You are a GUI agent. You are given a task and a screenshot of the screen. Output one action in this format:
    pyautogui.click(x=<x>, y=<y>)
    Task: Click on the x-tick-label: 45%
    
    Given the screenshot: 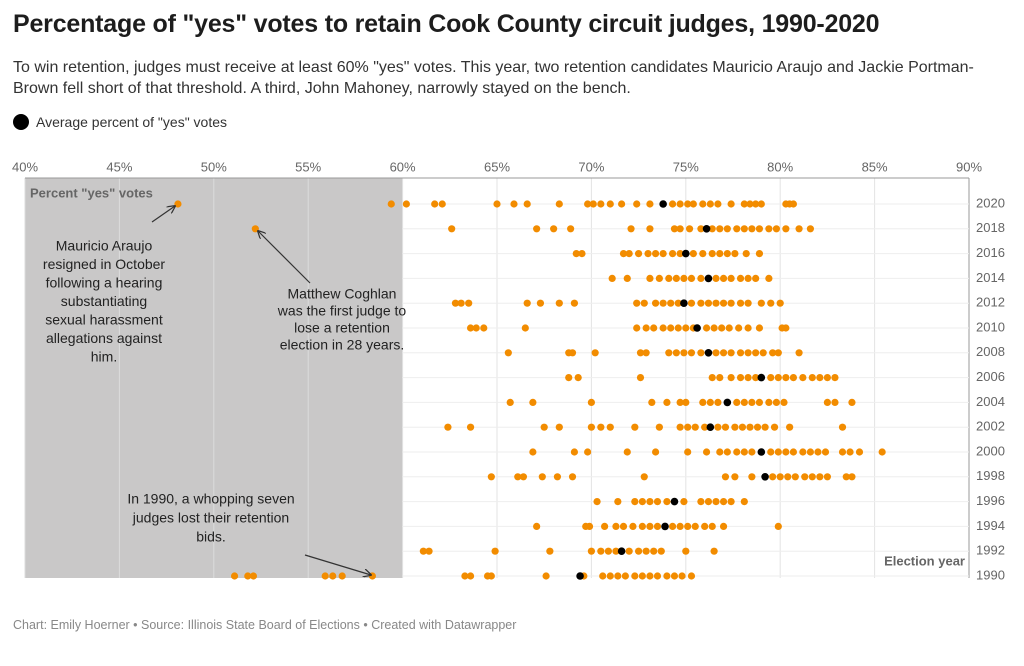 What is the action you would take?
    pyautogui.click(x=119, y=166)
    